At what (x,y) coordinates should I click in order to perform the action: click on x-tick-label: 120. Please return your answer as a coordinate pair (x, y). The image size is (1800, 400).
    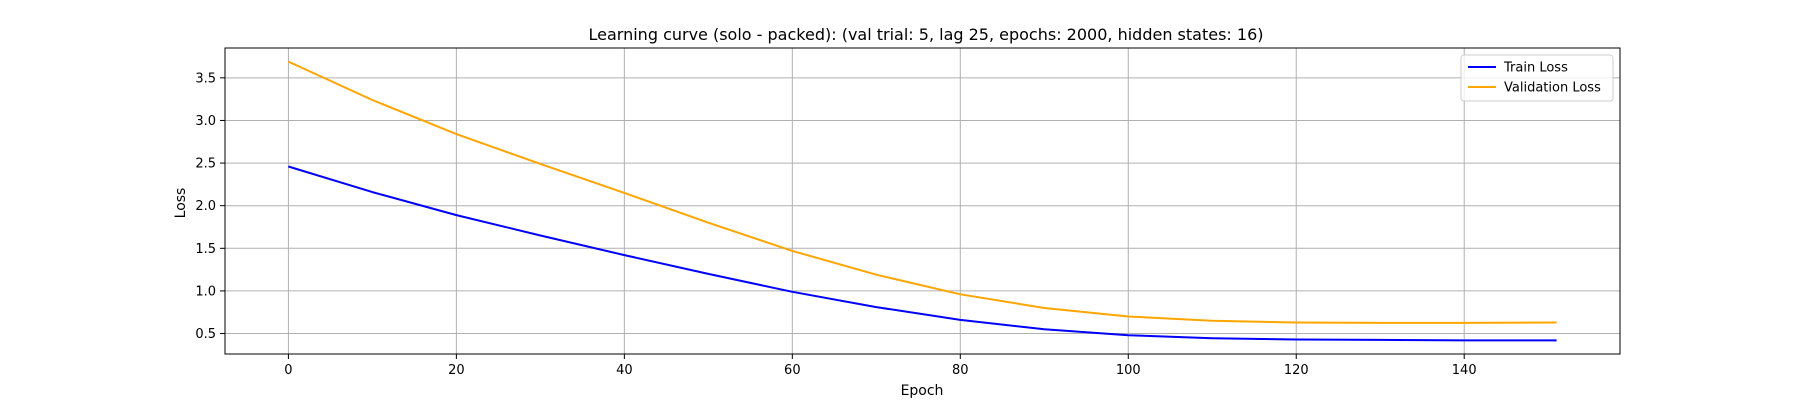
    Looking at the image, I should click on (1296, 370).